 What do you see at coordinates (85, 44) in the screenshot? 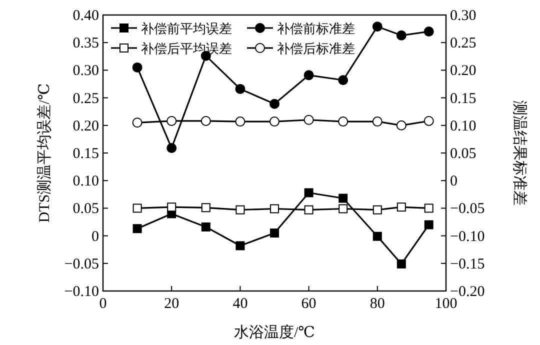
I see `y-tick-label: 0.35` at bounding box center [85, 44].